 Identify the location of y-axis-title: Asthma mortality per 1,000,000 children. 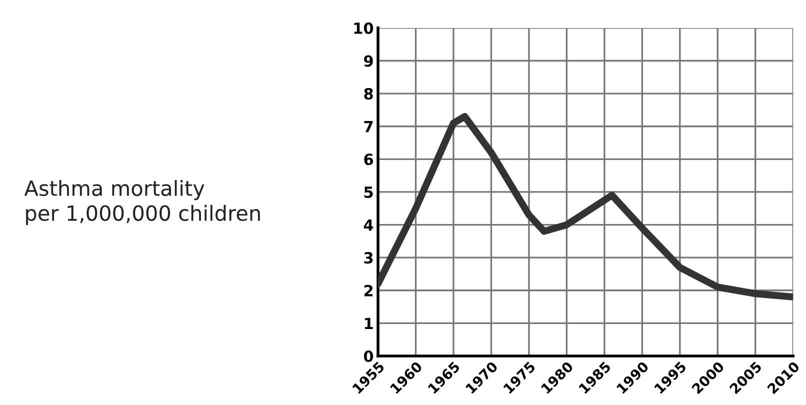
(142, 203).